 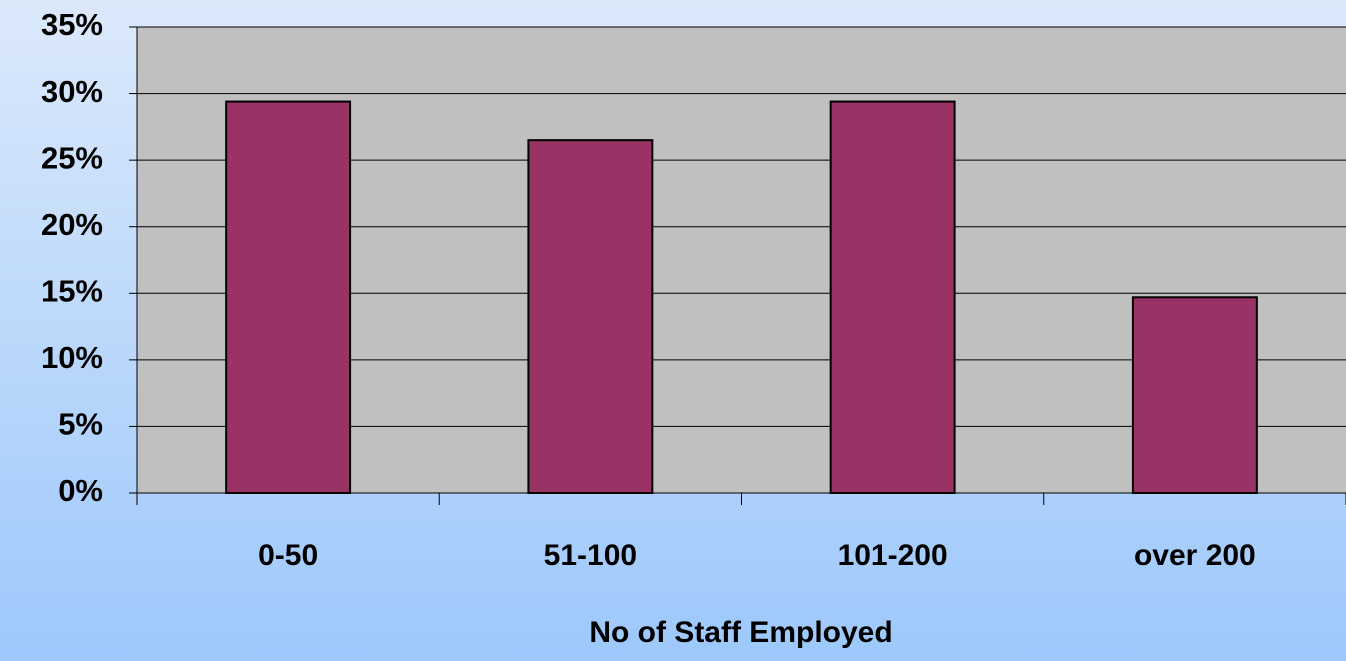 What do you see at coordinates (80, 424) in the screenshot?
I see `y-tick-label: 5%` at bounding box center [80, 424].